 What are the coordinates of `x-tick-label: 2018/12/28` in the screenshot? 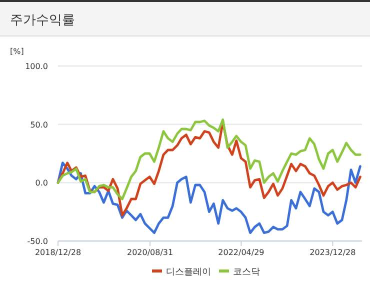 It's located at (58, 252).